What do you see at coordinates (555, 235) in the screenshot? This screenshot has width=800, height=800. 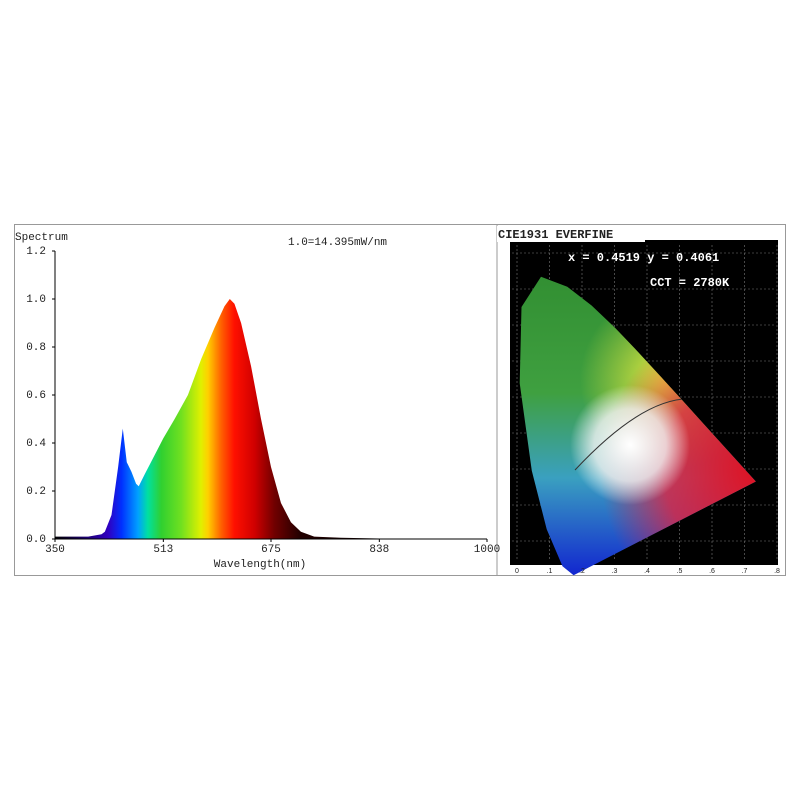 I see `cie-title: CIE1931 EVERFINE` at bounding box center [555, 235].